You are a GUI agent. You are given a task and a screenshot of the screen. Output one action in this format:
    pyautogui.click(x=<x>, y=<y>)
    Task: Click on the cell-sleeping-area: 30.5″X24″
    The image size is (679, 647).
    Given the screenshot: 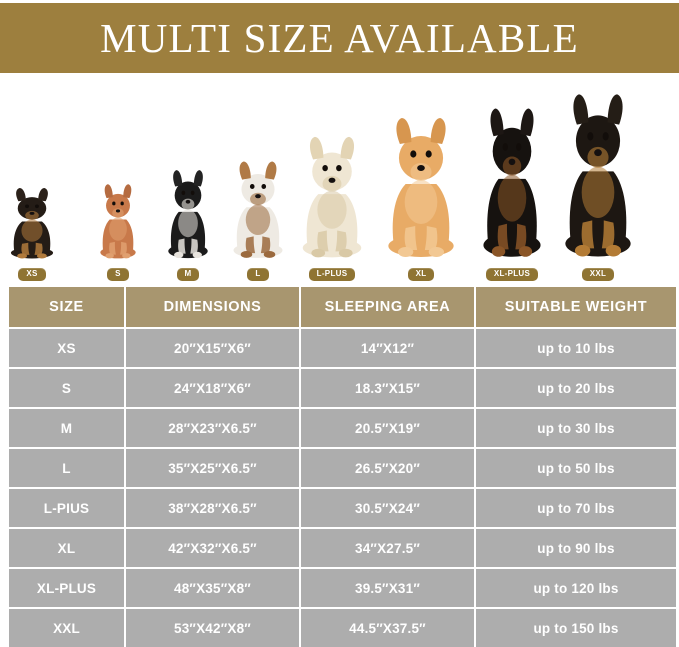 What is the action you would take?
    pyautogui.click(x=388, y=508)
    